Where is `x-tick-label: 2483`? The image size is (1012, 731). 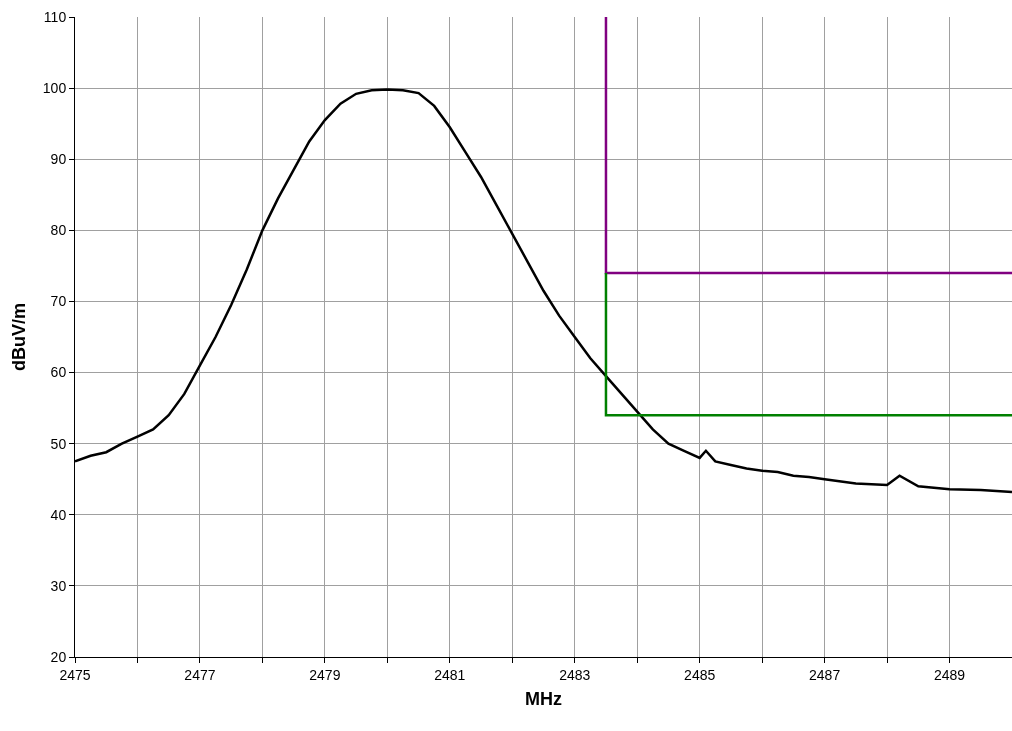 x-tick-label: 2483 is located at coordinates (575, 674).